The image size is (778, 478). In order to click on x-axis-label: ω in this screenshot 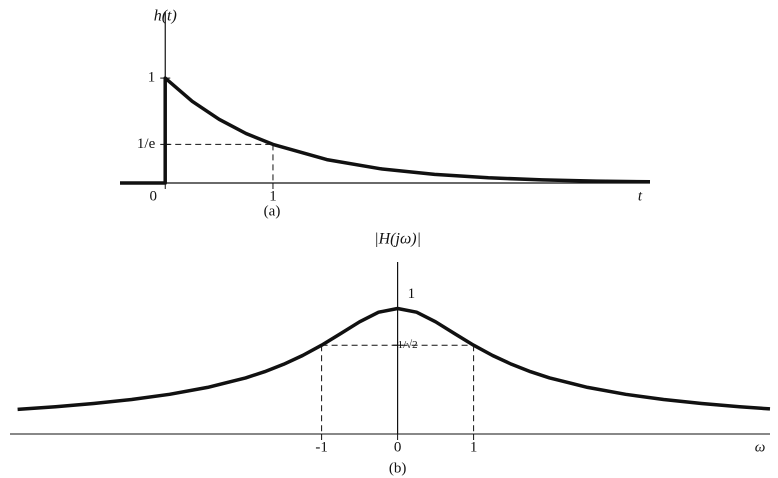, I will do `click(760, 447)`.